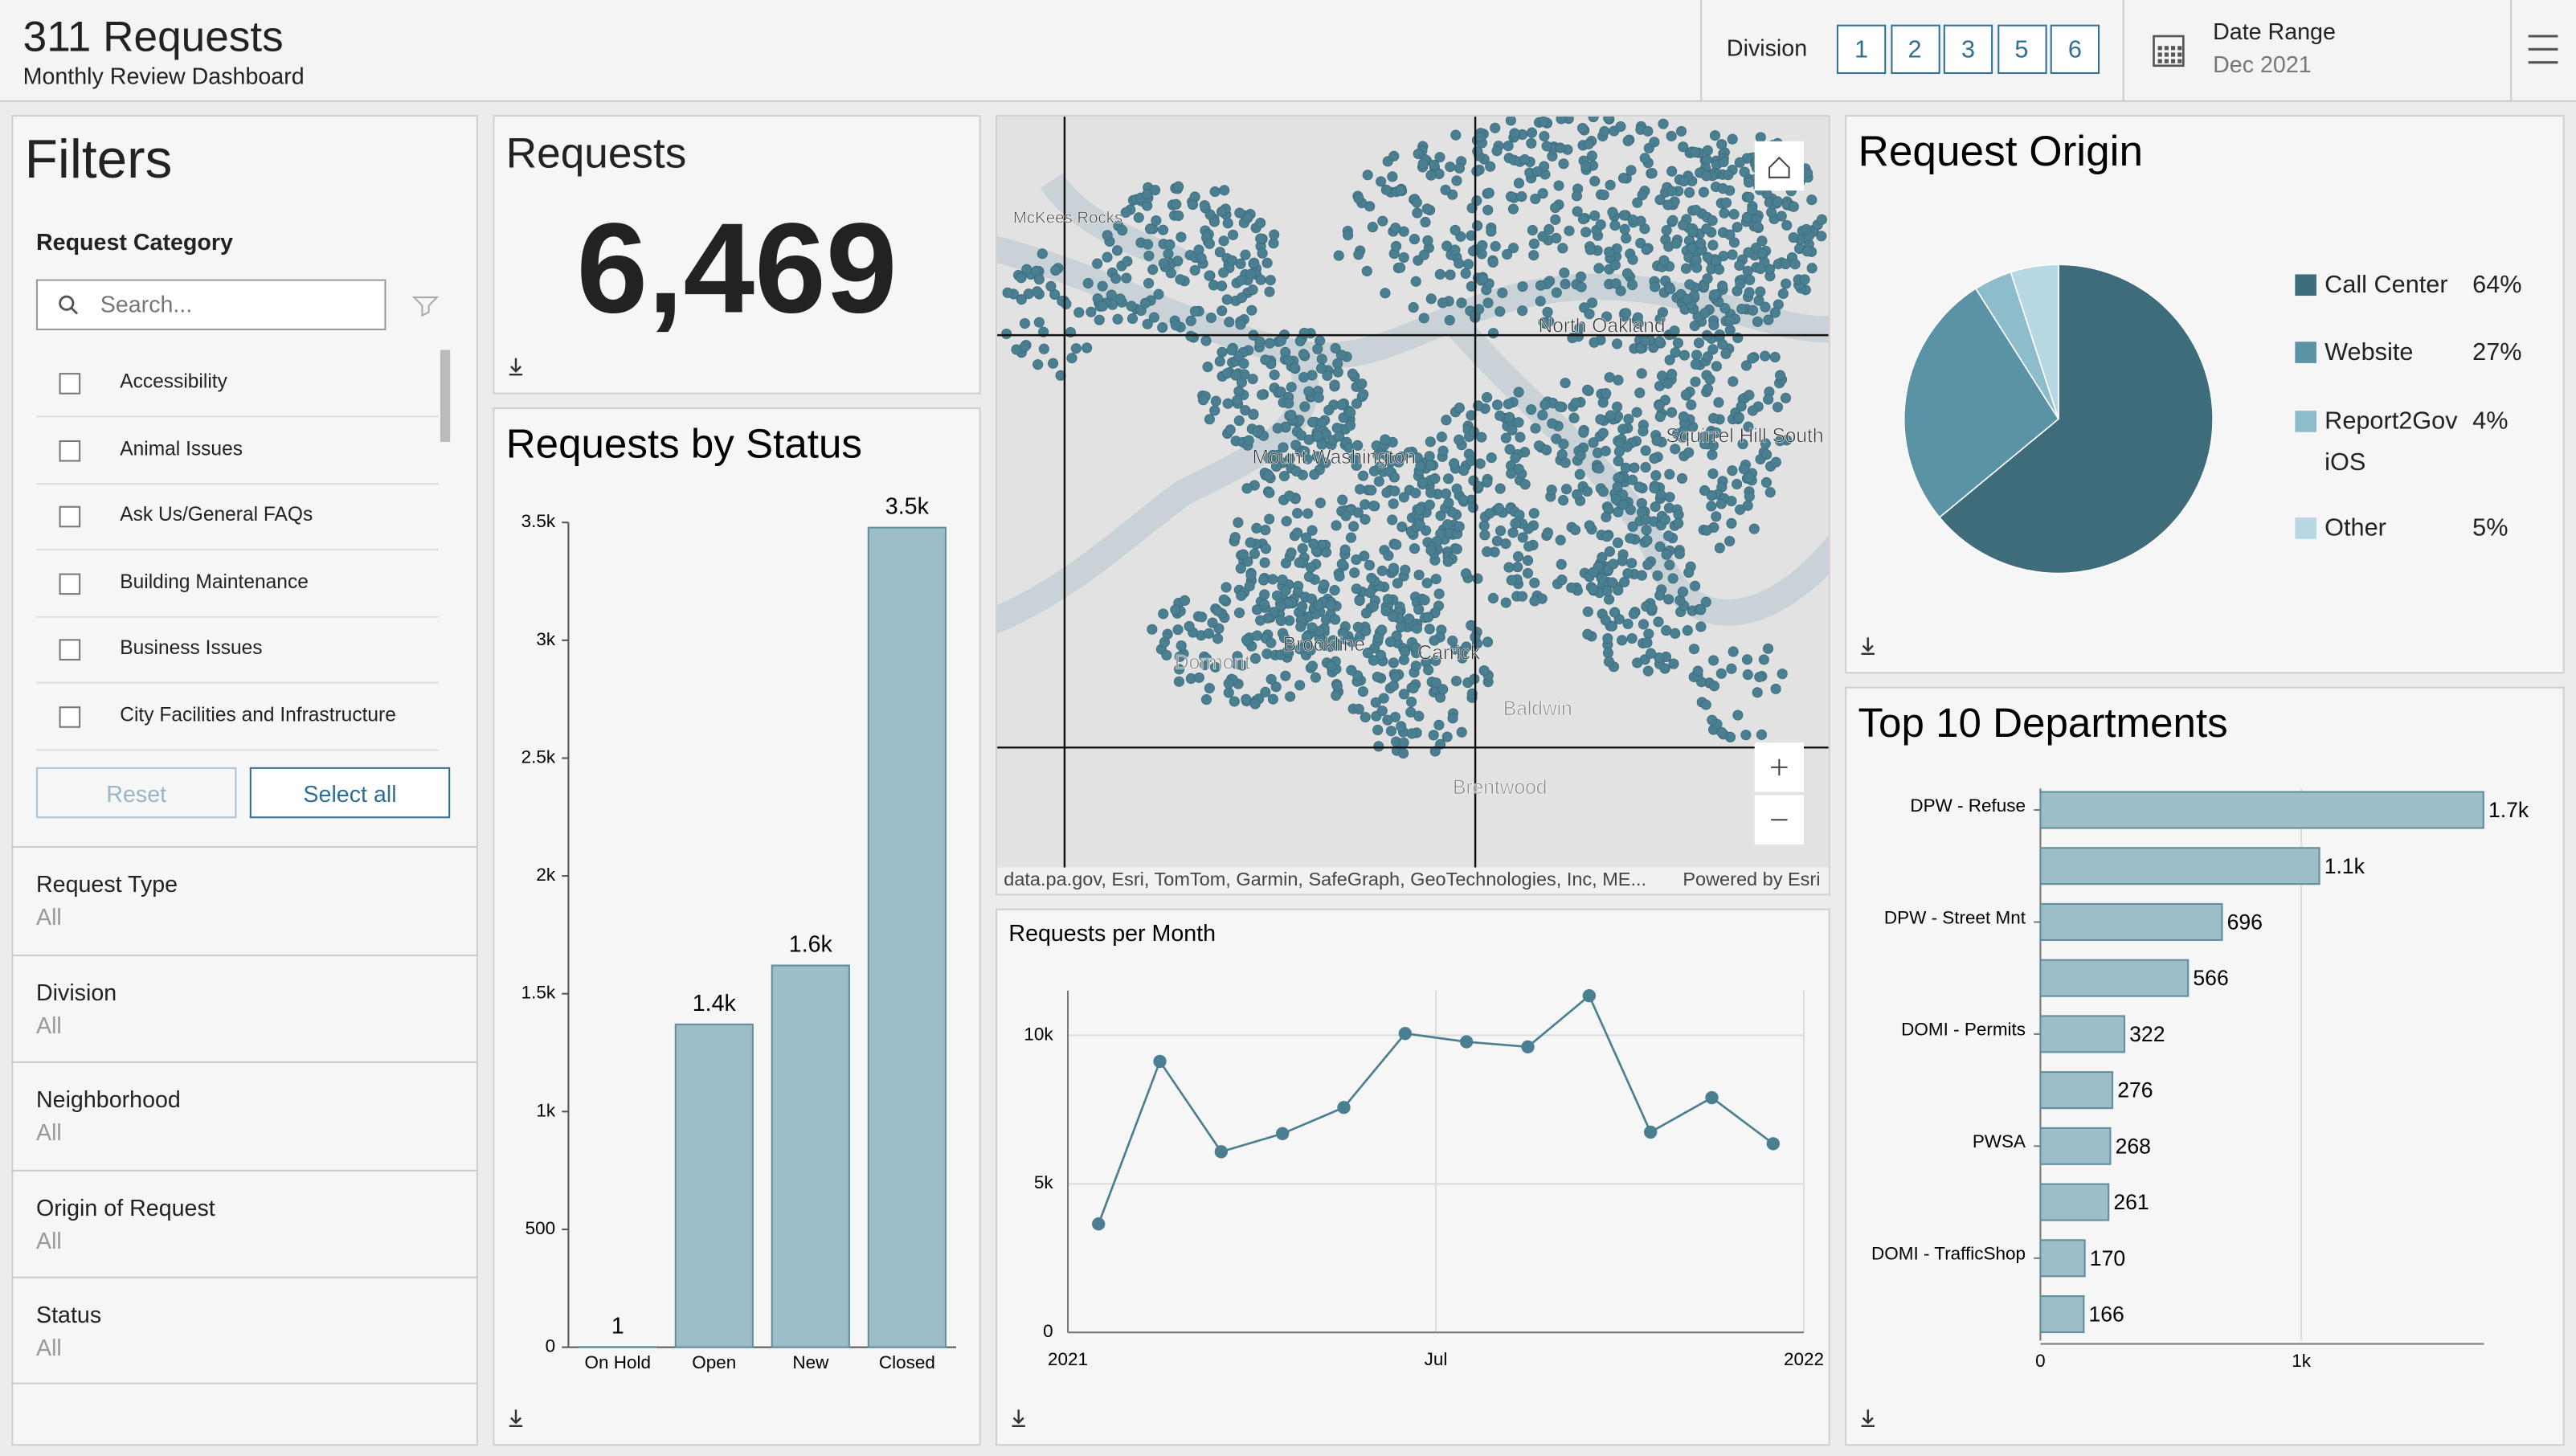 Image resolution: width=2576 pixels, height=1456 pixels. I want to click on home-button, so click(1780, 166).